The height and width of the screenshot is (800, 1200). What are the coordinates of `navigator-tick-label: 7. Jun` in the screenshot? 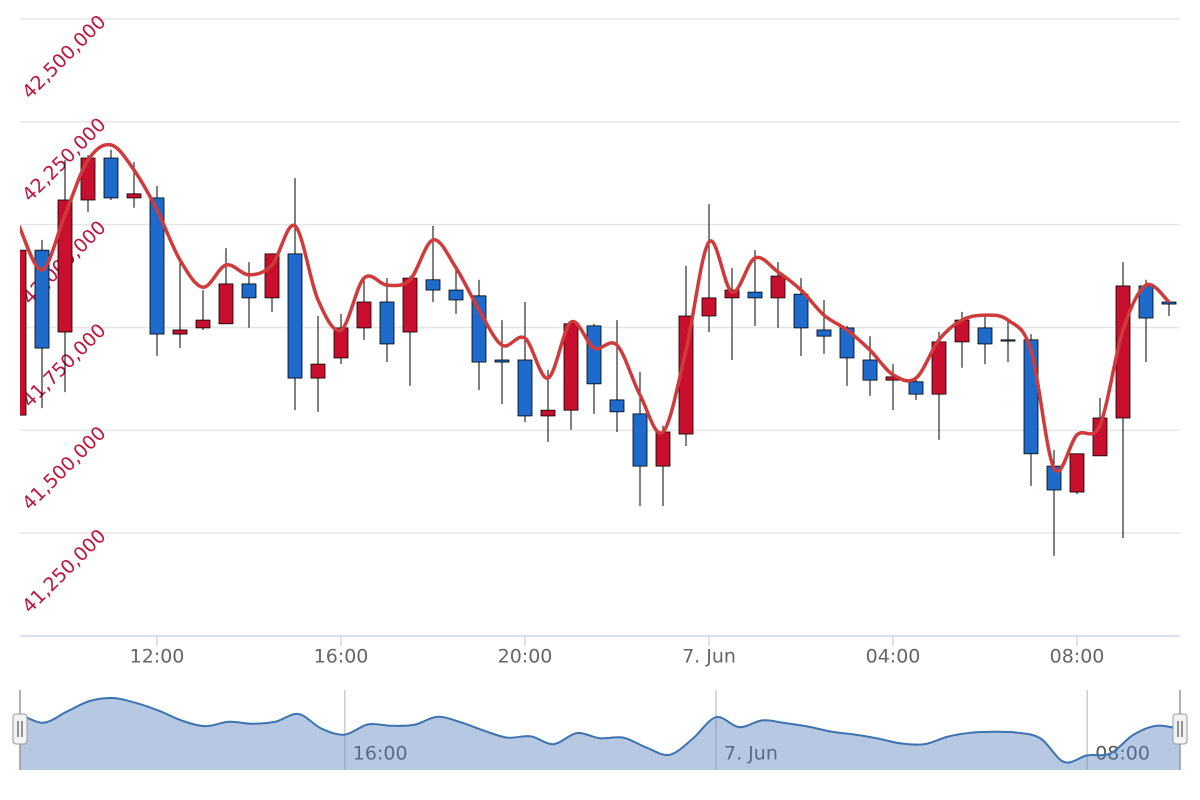 It's located at (751, 754).